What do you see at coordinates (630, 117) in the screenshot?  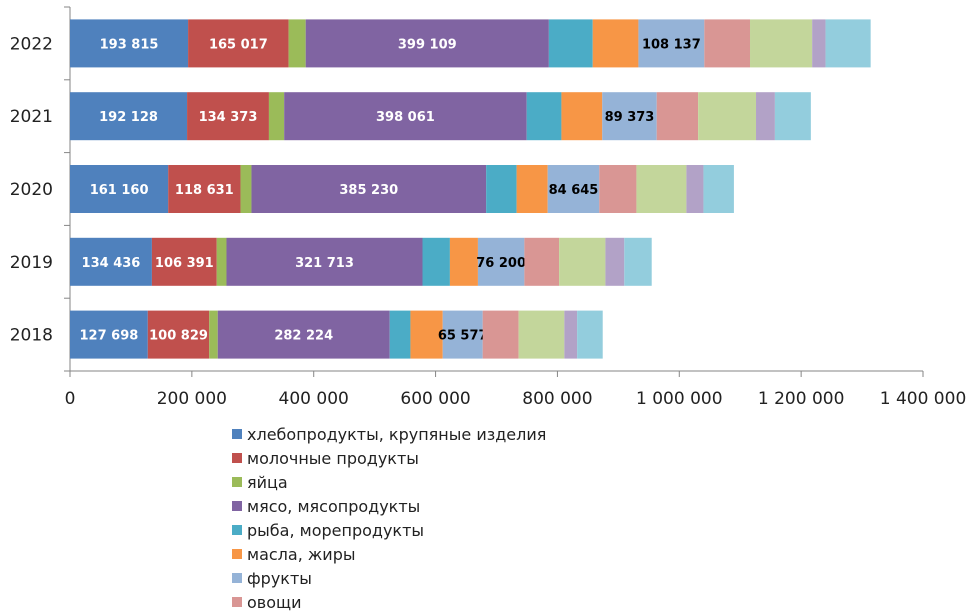 I see `data-label: 89 373` at bounding box center [630, 117].